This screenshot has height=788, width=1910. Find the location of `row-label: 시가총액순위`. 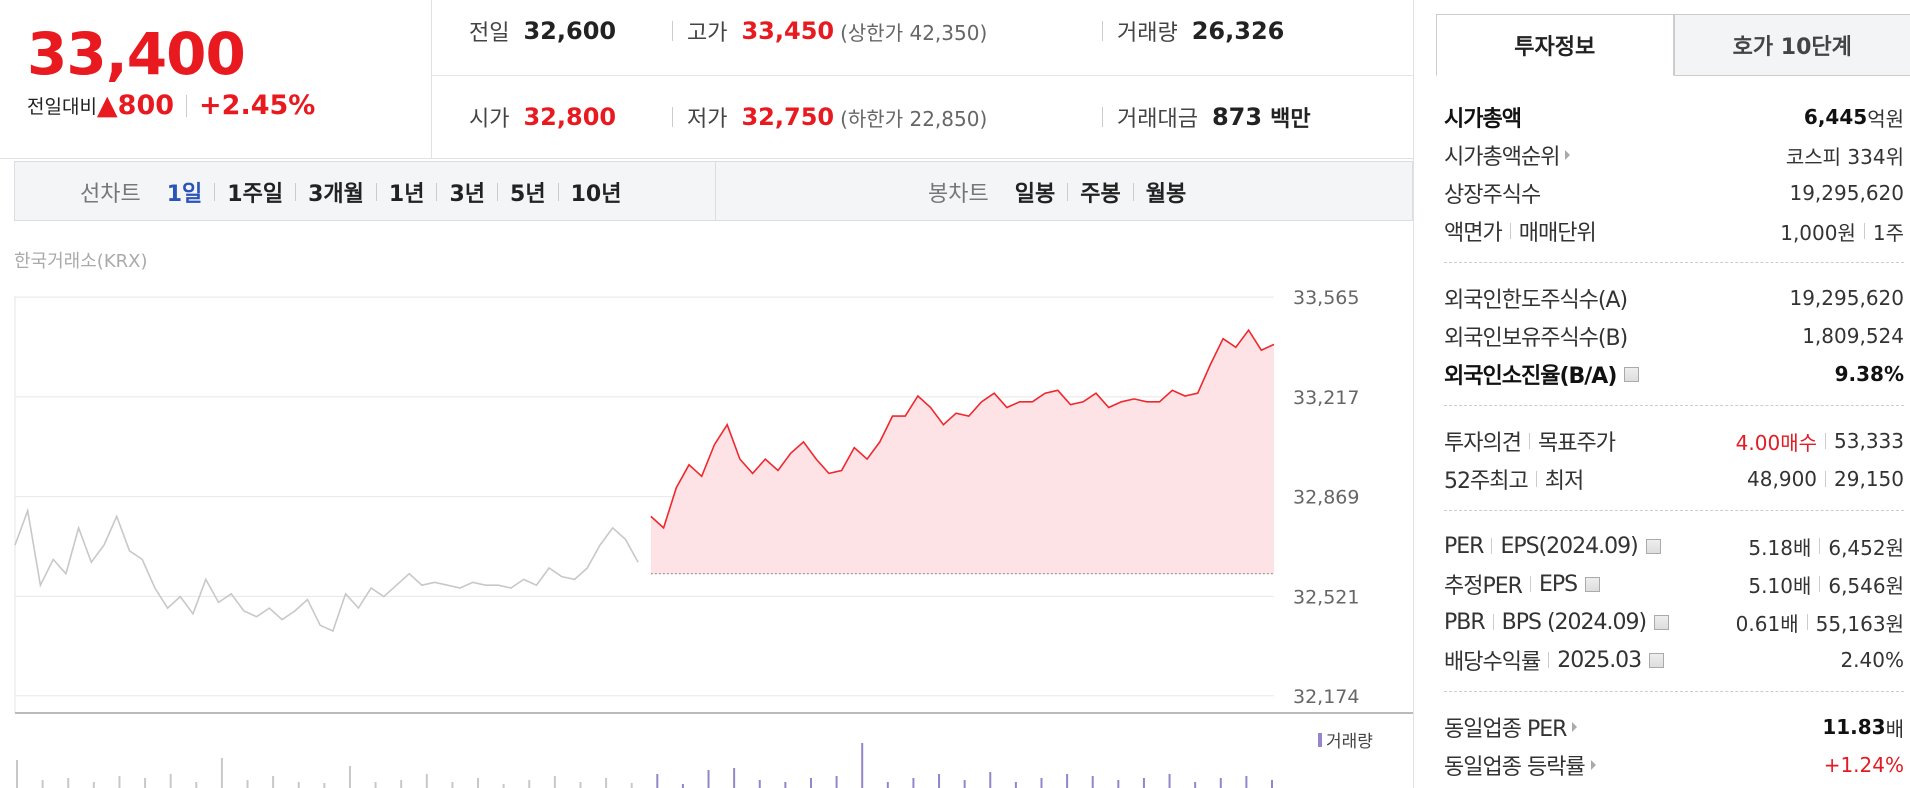

row-label: 시가총액순위 is located at coordinates (1507, 155).